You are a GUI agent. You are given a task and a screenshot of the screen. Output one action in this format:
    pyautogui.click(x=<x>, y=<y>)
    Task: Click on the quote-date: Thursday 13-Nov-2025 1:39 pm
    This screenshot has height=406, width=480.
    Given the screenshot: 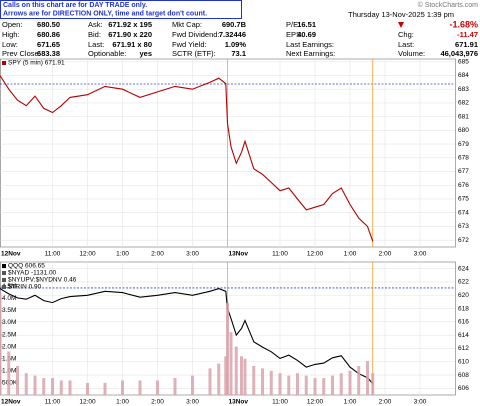 What is the action you would take?
    pyautogui.click(x=401, y=14)
    